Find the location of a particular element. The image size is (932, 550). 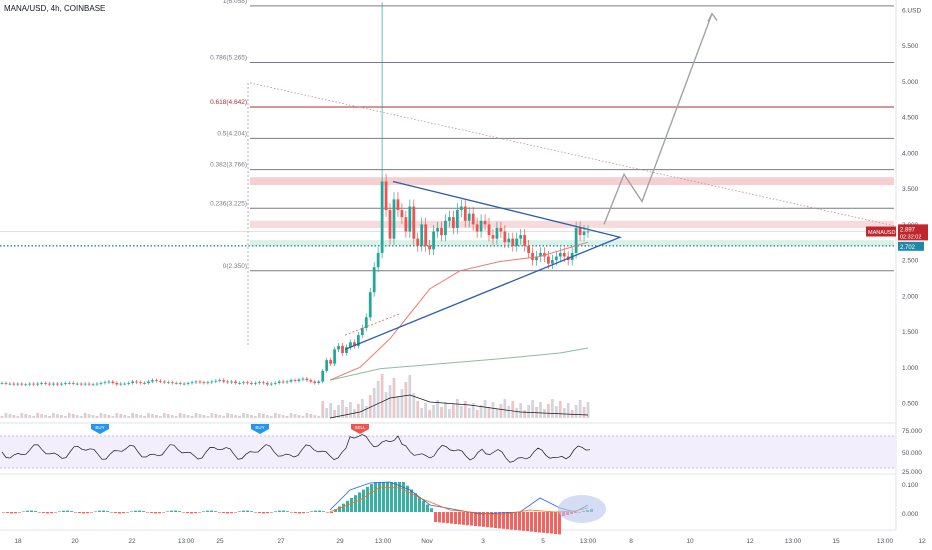

price-tick-label: 1.500 is located at coordinates (910, 332).